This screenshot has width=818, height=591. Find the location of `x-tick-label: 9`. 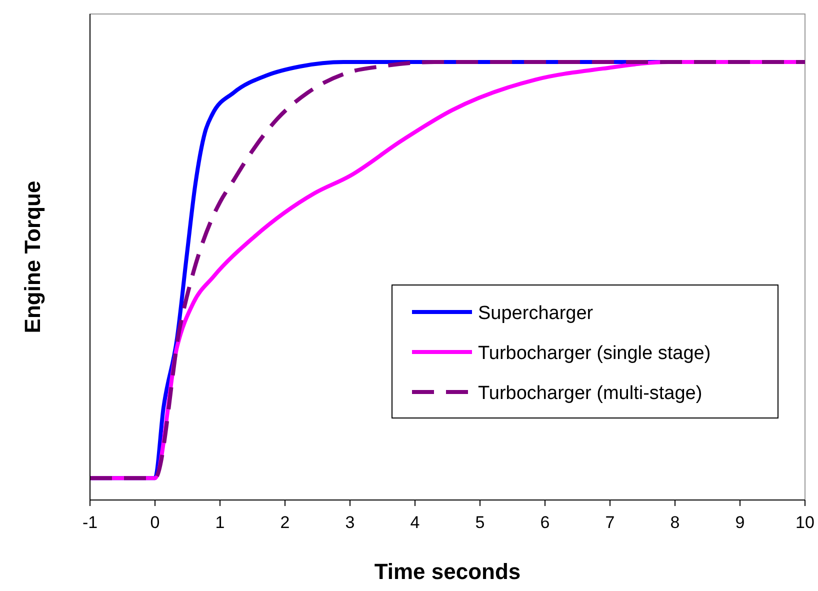

x-tick-label: 9 is located at coordinates (740, 522).